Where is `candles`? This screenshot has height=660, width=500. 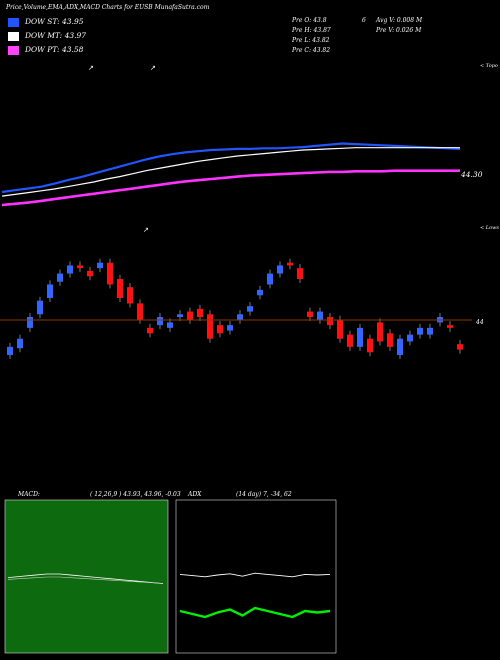 candles is located at coordinates (235, 308).